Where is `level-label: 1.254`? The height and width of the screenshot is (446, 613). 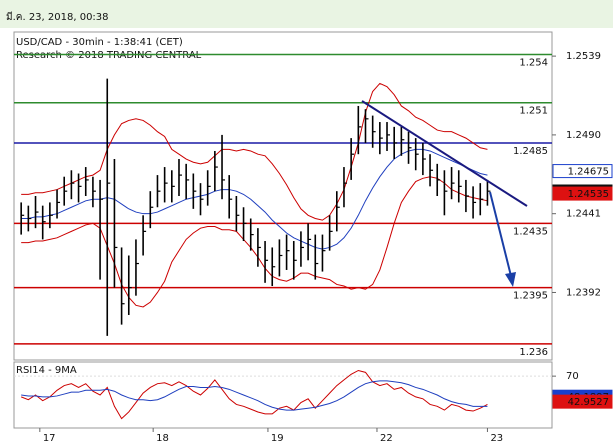
level-label: 1.254 is located at coordinates (533, 63).